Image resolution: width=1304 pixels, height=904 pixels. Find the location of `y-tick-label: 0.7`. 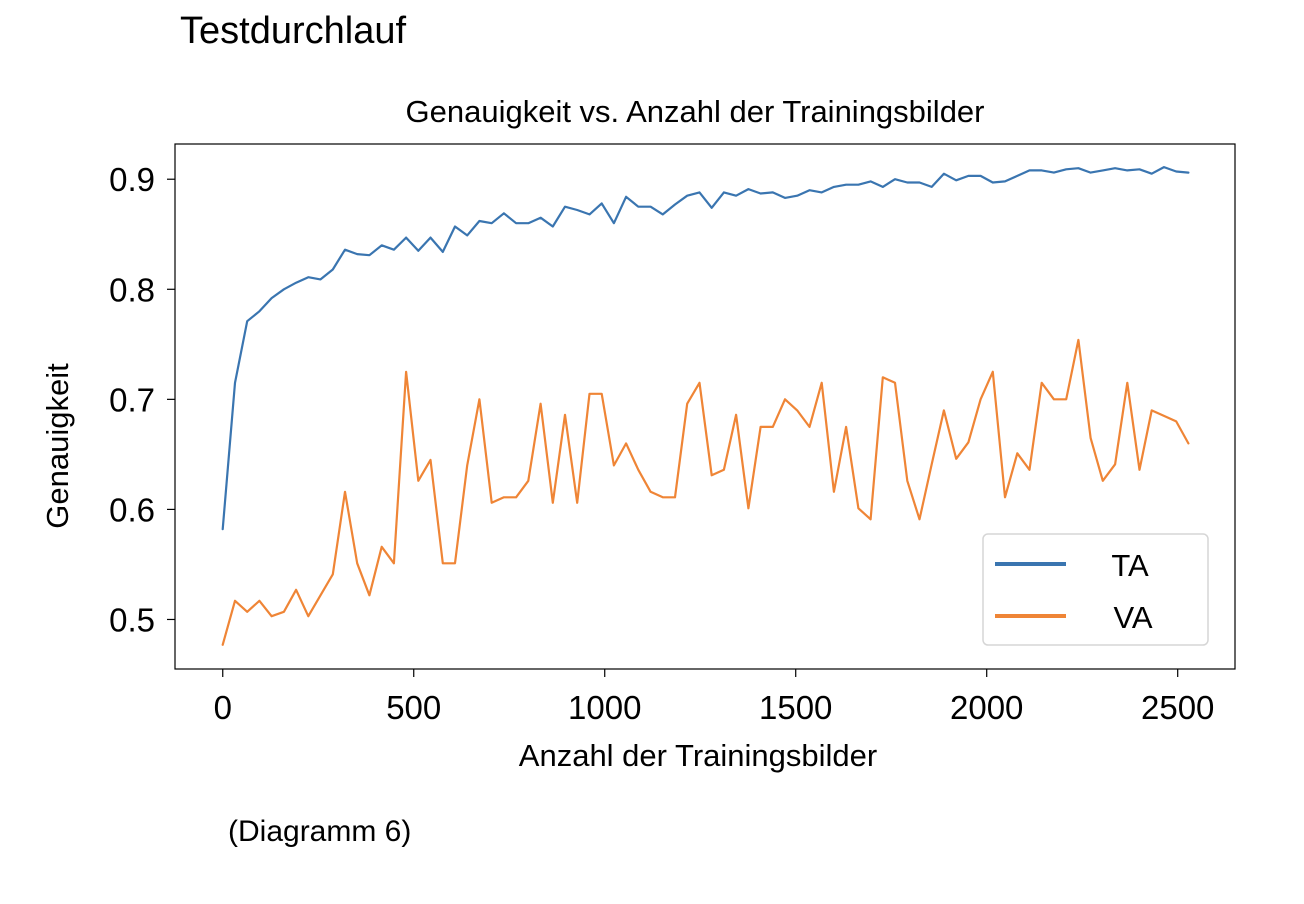

y-tick-label: 0.7 is located at coordinates (132, 399).